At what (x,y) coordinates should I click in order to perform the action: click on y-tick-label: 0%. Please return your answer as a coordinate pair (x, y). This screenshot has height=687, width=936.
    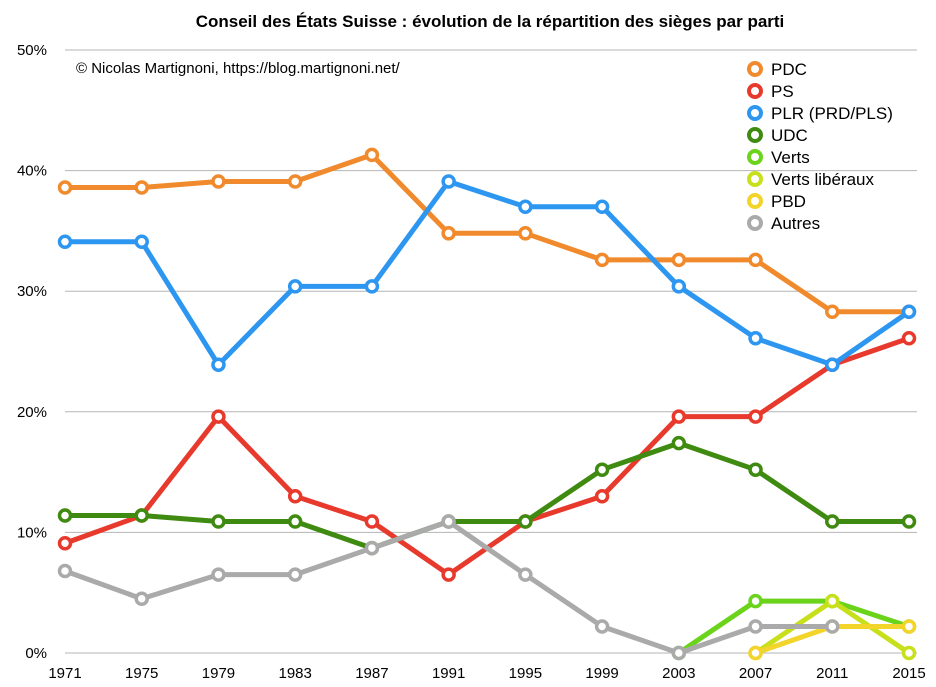
    Looking at the image, I should click on (36, 653).